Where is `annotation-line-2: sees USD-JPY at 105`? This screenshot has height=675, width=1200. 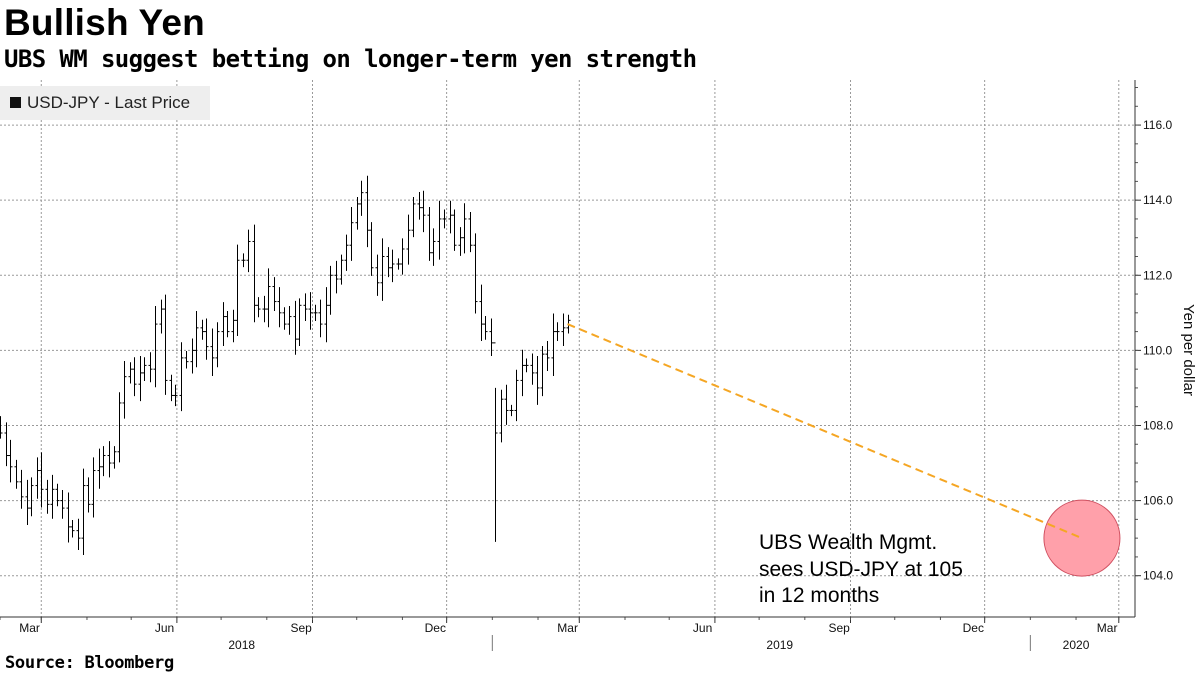 annotation-line-2: sees USD-JPY at 105 is located at coordinates (861, 569).